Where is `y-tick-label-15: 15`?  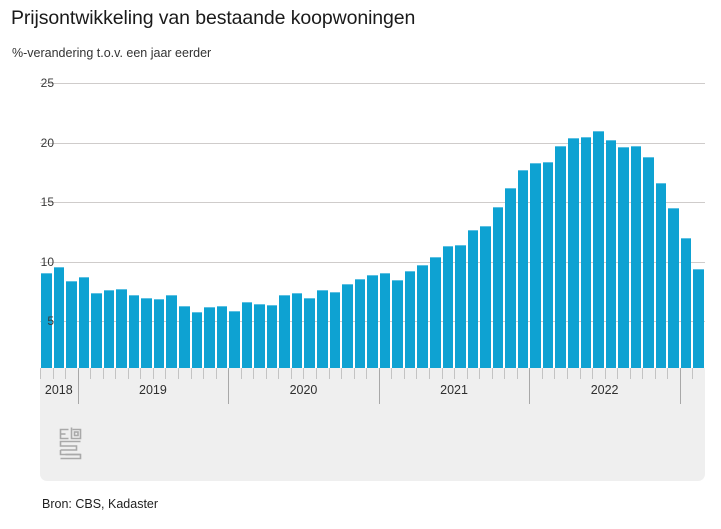
y-tick-label-15: 15 is located at coordinates (47, 202).